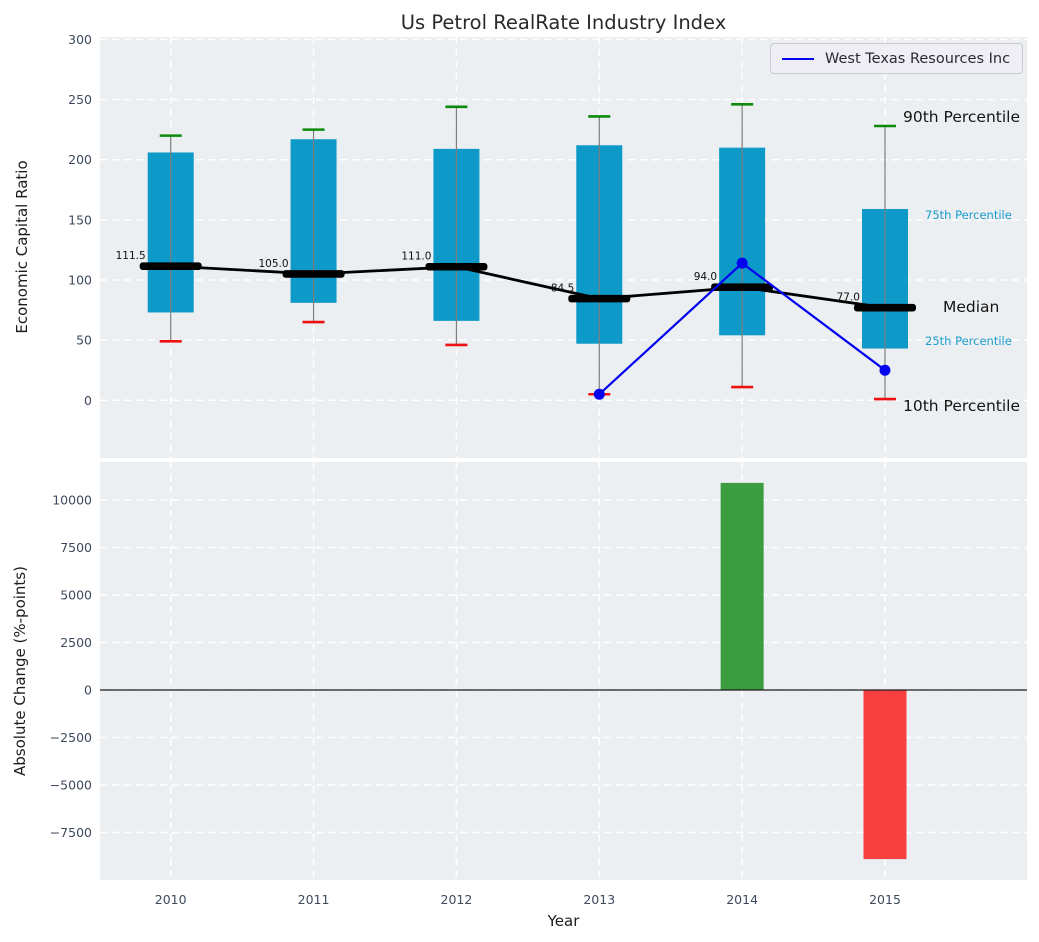 Image resolution: width=1039 pixels, height=942 pixels. What do you see at coordinates (599, 298) in the screenshot?
I see `median-marker-2013` at bounding box center [599, 298].